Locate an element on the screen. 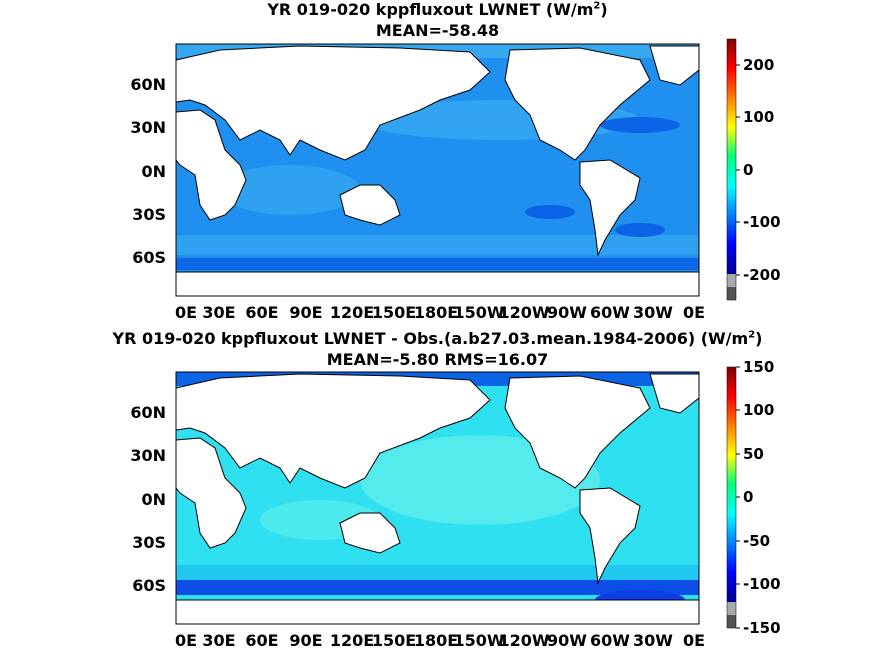 The height and width of the screenshot is (656, 875). panel2-colorbar-label: 150 is located at coordinates (759, 367).